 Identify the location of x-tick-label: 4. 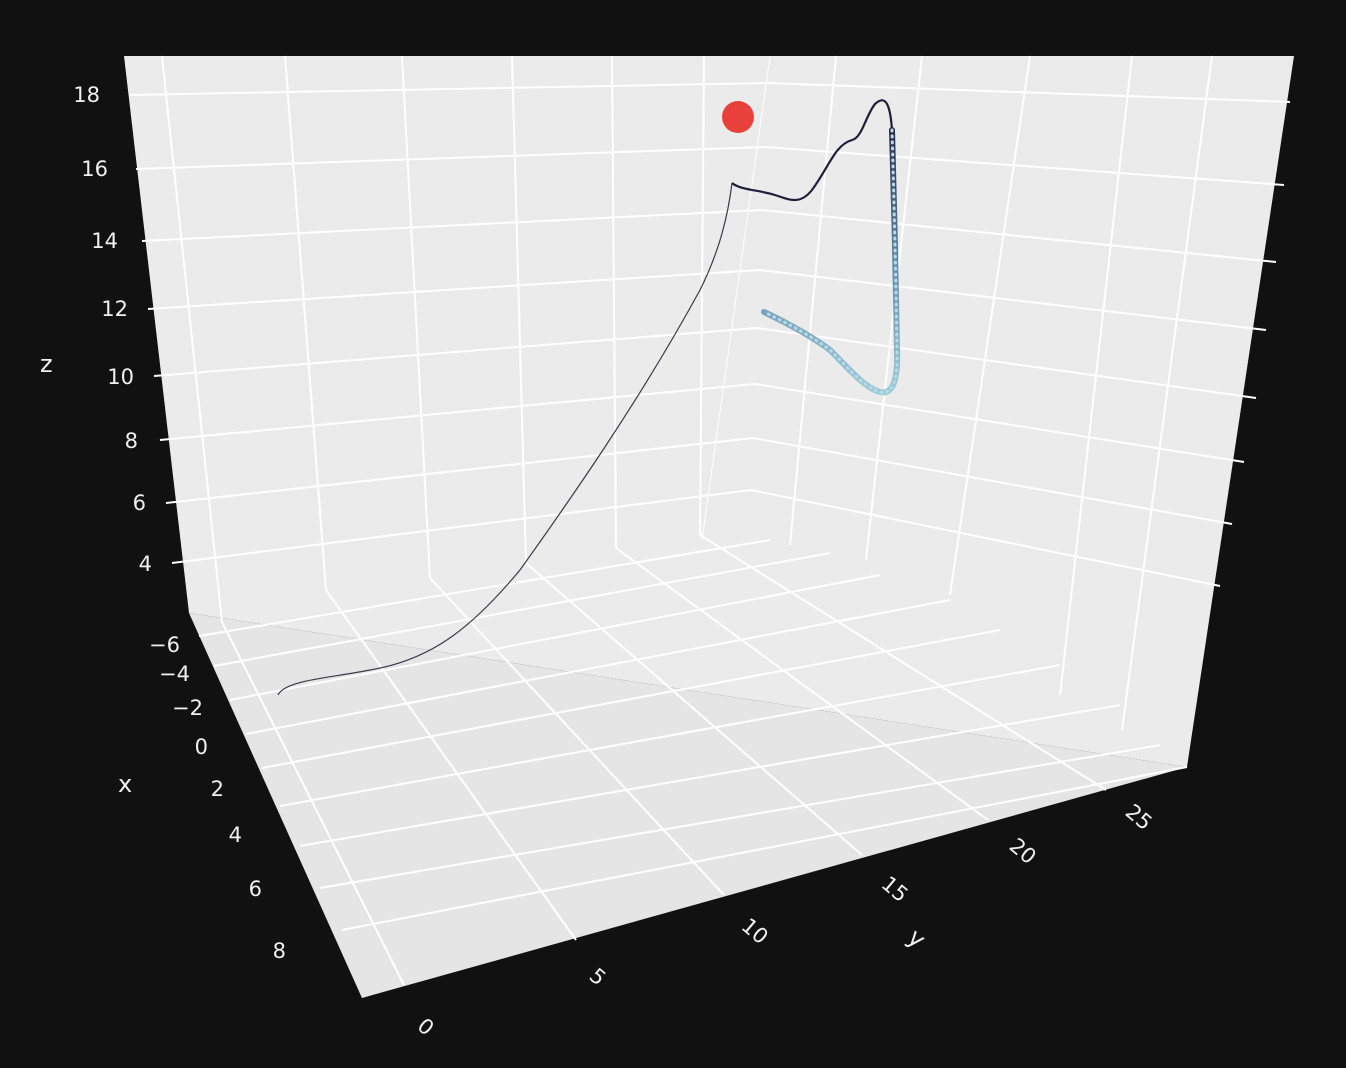
(235, 835).